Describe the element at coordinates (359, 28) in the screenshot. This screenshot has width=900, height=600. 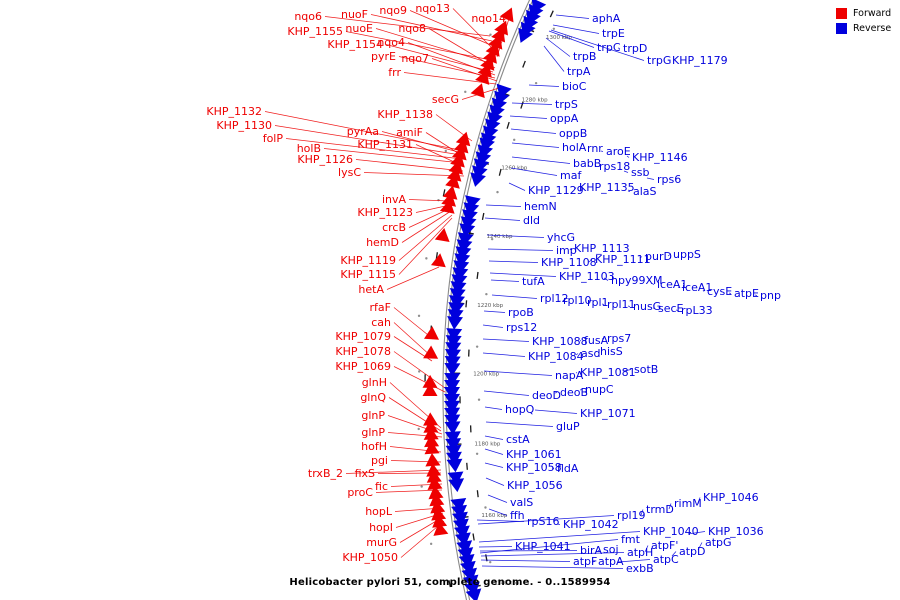
I see `gene-label-forward: nuoE` at that location.